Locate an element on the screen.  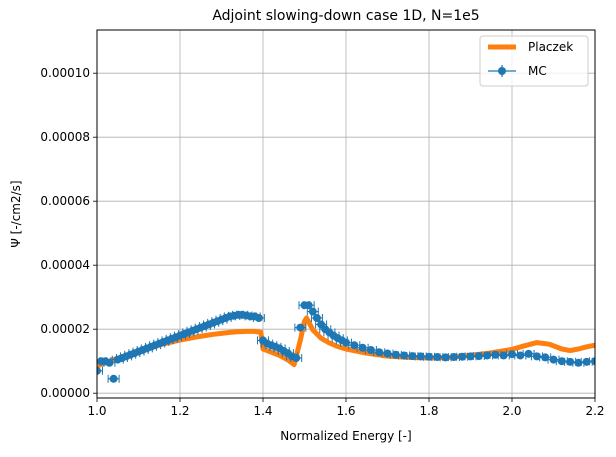
y-tick-label: 0.00006 is located at coordinates (65, 201).